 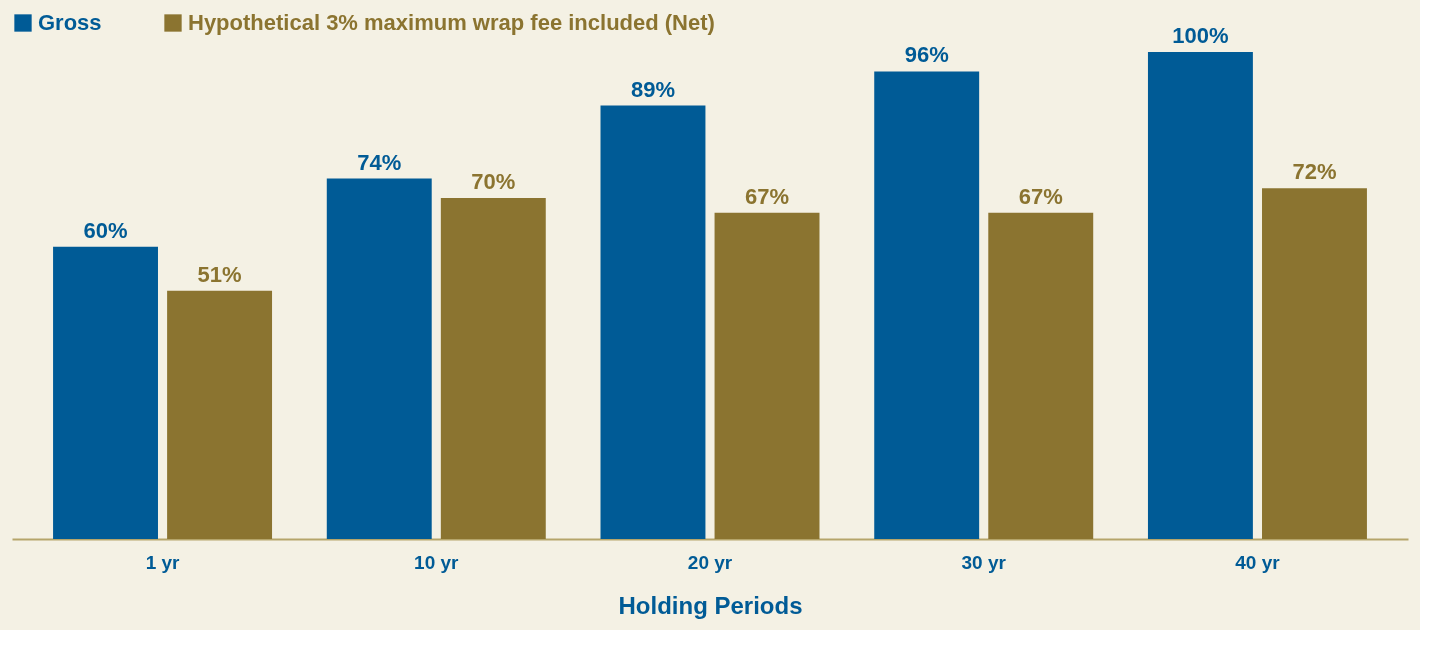 What do you see at coordinates (1314, 172) in the screenshot?
I see `data-label: 72%` at bounding box center [1314, 172].